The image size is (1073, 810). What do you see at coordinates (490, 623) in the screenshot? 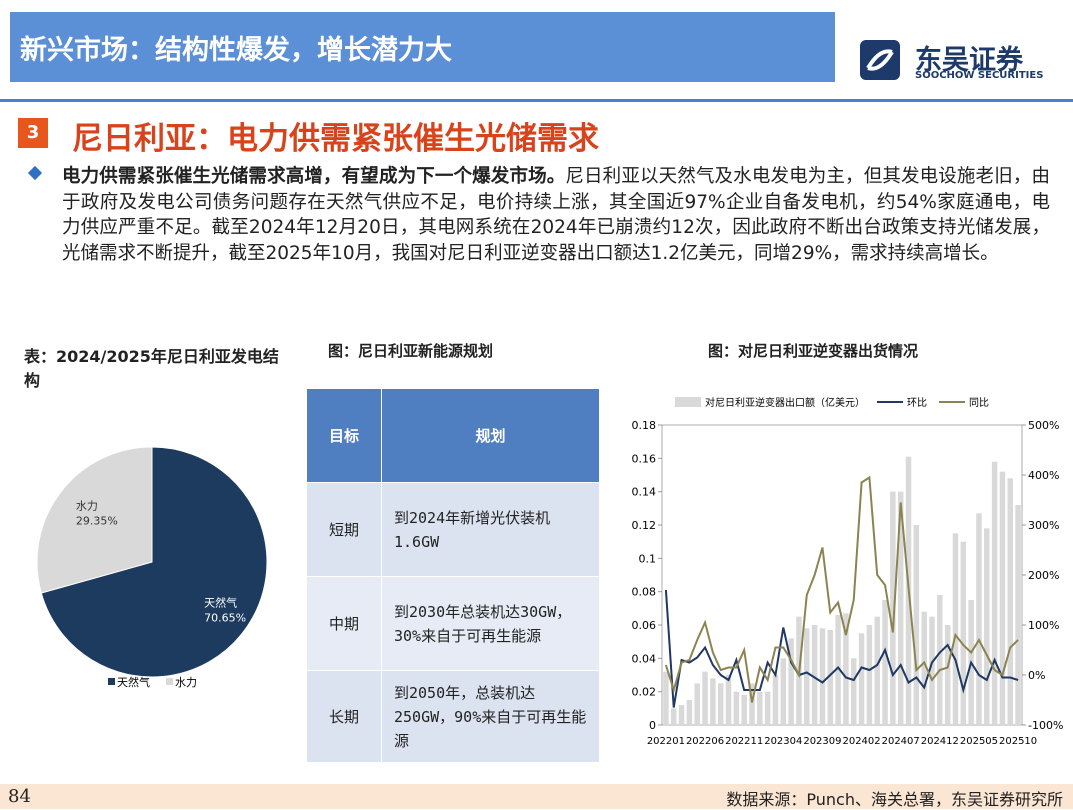
I see `table-cell: 到2030年总装机达30GW，30%来自于可再生能源` at bounding box center [490, 623].